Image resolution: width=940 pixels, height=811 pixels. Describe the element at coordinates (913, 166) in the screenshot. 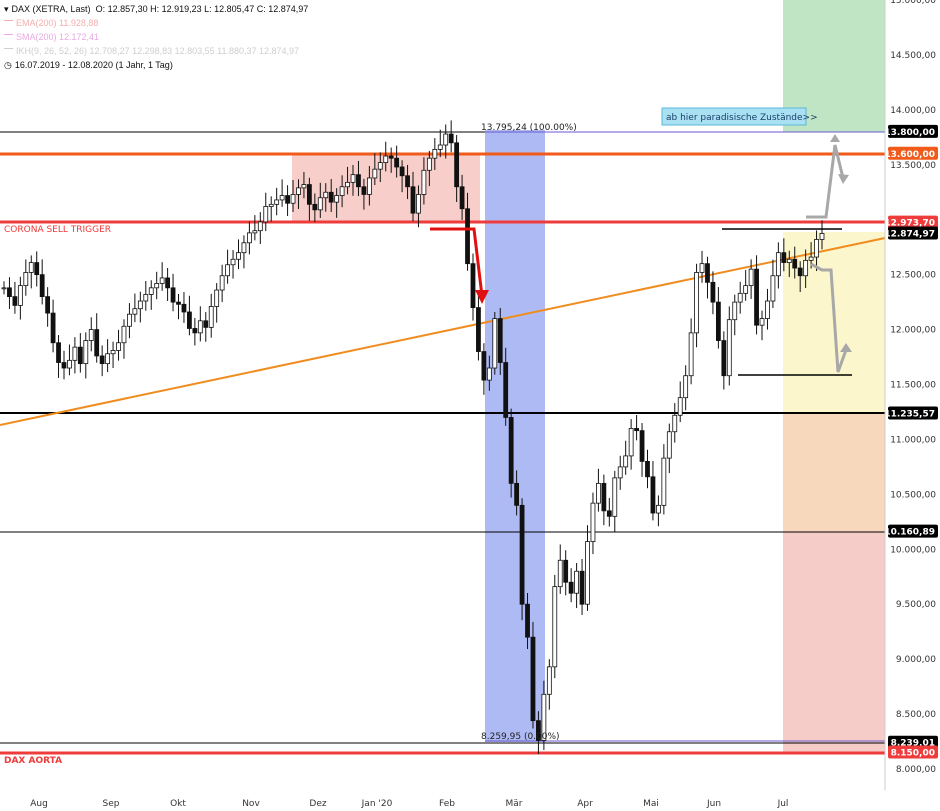

I see `y-tick-label: 13.500,00` at that location.